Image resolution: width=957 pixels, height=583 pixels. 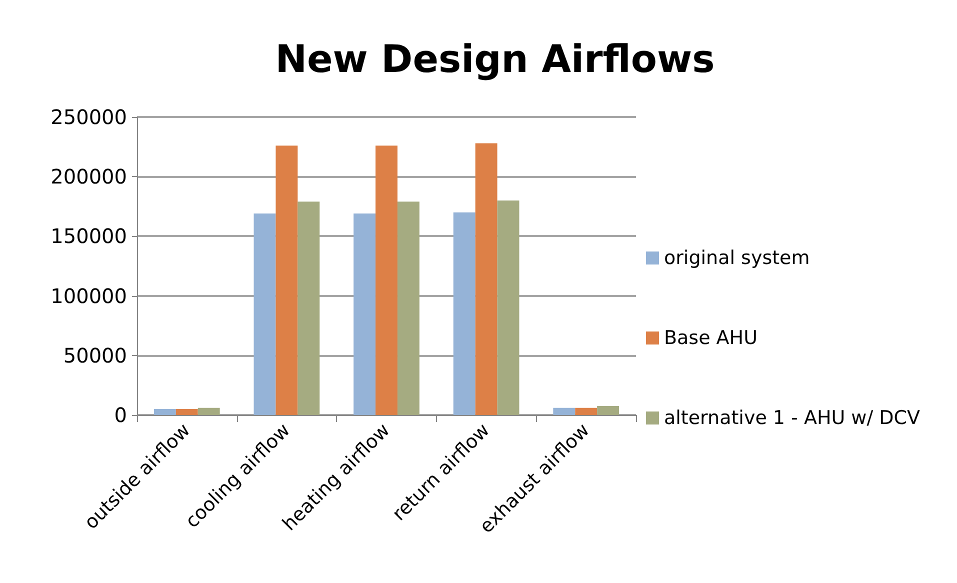 I want to click on chart-title: New Design Airflows, so click(x=495, y=59).